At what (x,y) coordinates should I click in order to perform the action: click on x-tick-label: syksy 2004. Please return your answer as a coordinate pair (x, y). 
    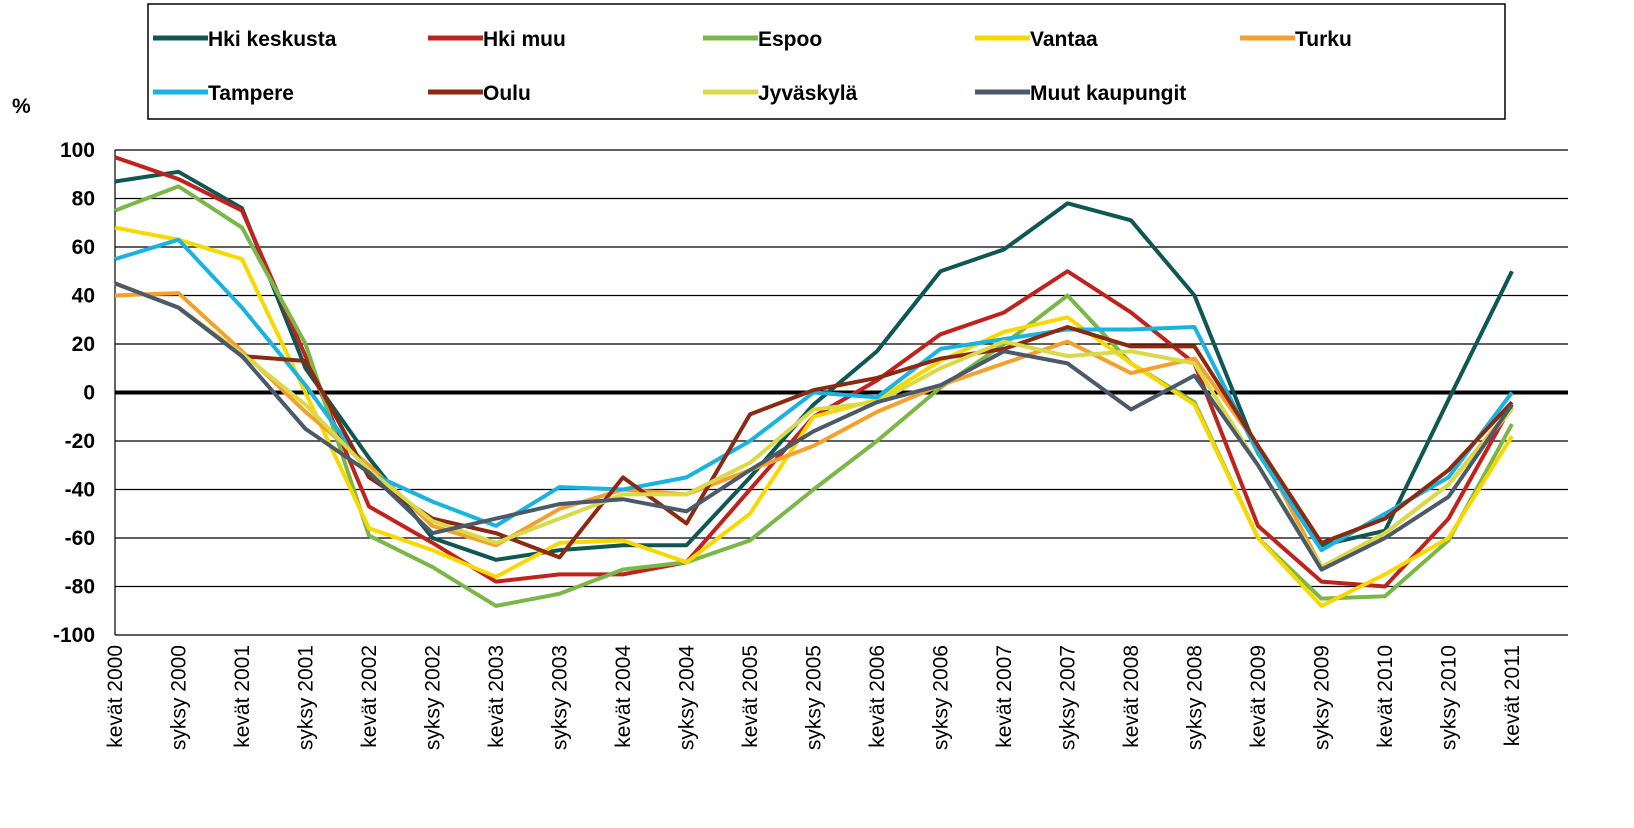
    Looking at the image, I should click on (687, 697).